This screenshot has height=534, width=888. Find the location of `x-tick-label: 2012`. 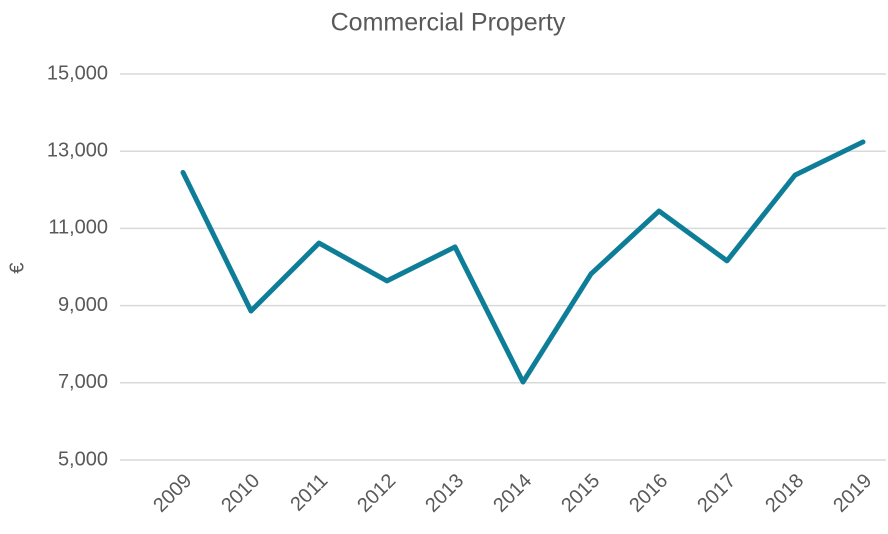

x-tick-label: 2012 is located at coordinates (376, 493).